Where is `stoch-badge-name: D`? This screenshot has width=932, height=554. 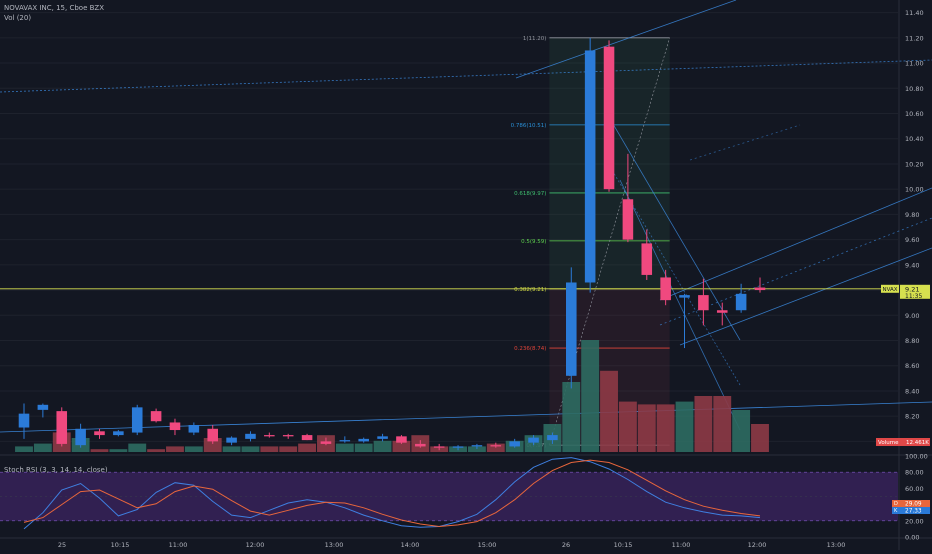 stoch-badge-name: D is located at coordinates (896, 504).